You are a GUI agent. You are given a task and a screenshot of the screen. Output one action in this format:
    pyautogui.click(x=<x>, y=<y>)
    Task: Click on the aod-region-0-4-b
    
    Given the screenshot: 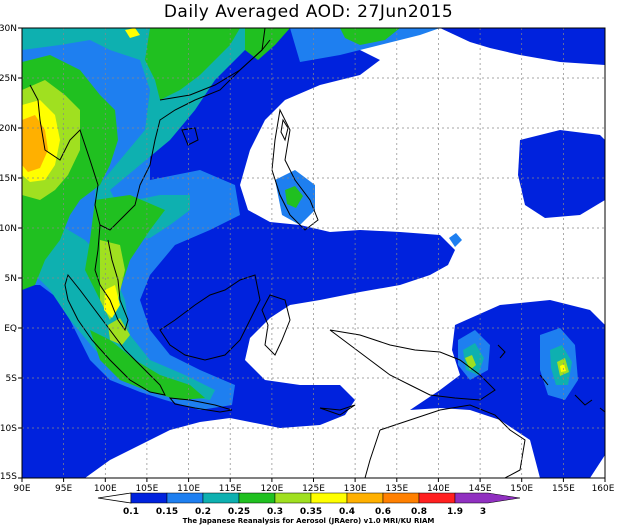 What is the action you would take?
    pyautogui.click(x=470, y=362)
    